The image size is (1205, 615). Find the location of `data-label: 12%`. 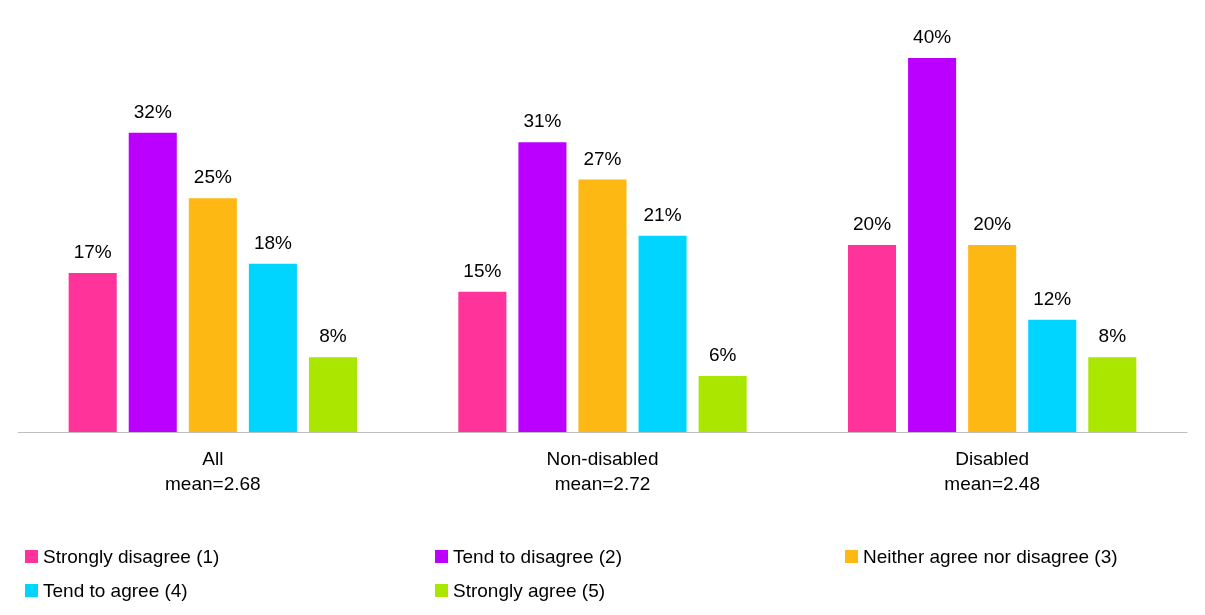

data-label: 12% is located at coordinates (1052, 298).